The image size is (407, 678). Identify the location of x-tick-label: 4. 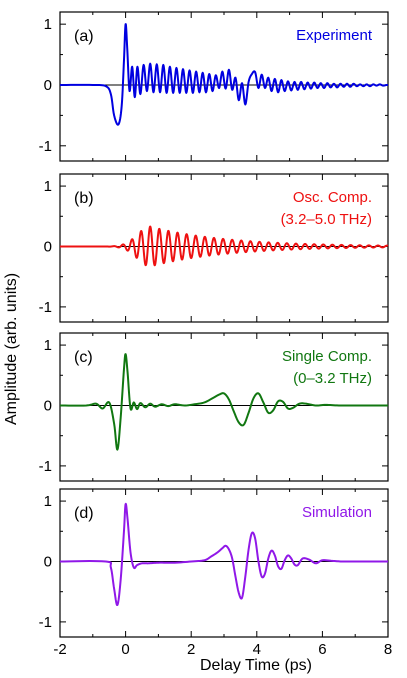
(257, 649).